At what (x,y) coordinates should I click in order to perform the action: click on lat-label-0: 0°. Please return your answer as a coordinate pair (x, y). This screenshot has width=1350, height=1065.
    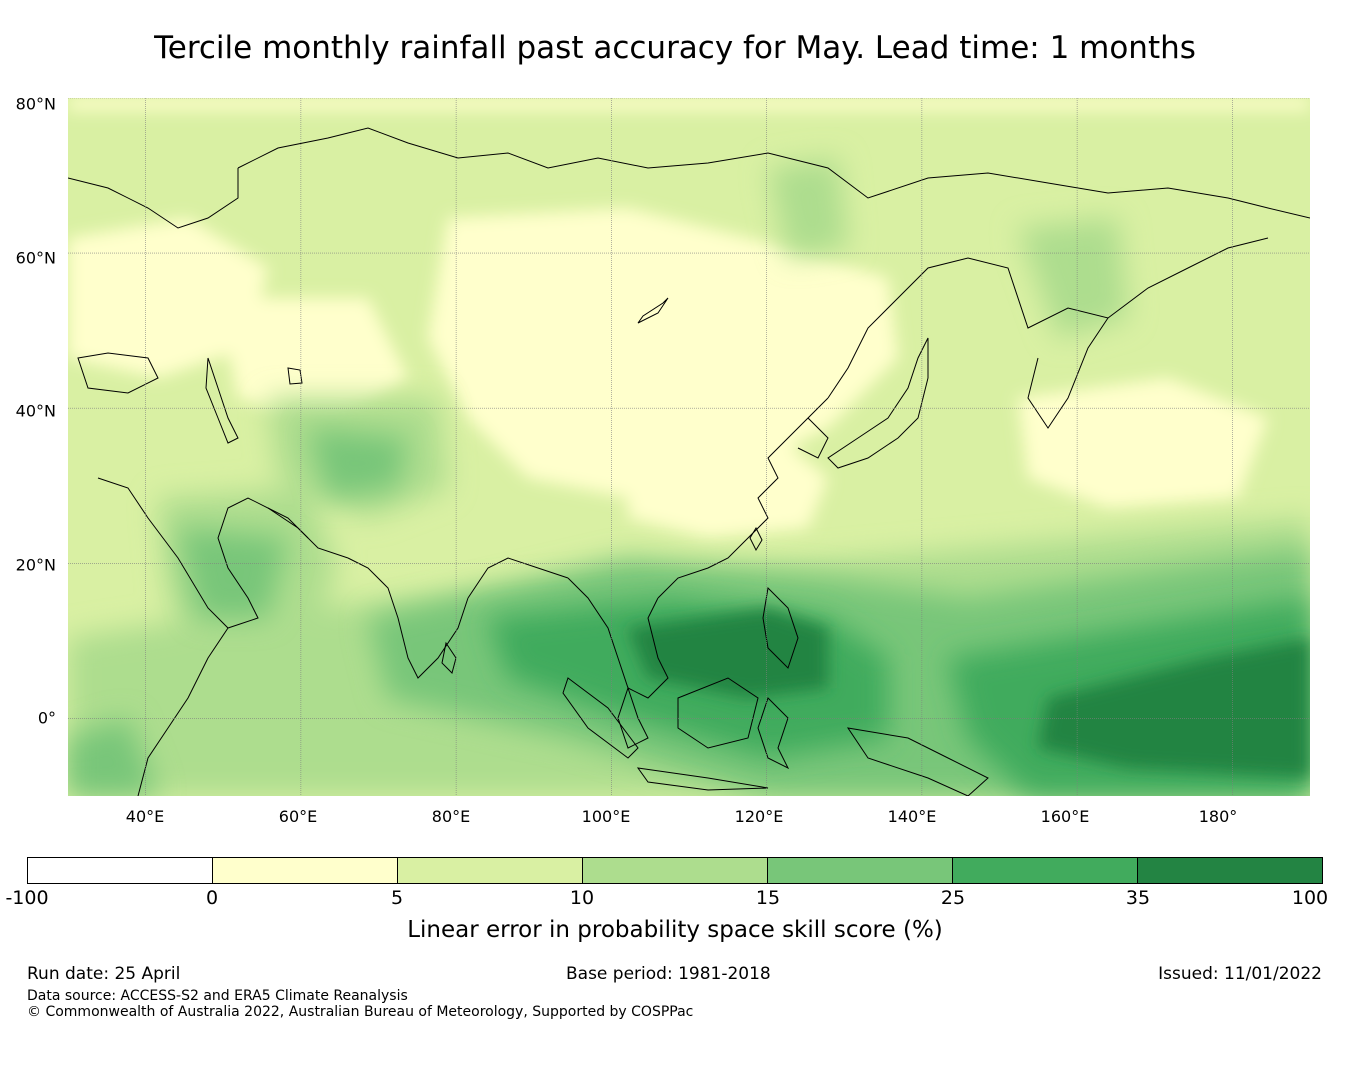
    Looking at the image, I should click on (46, 718).